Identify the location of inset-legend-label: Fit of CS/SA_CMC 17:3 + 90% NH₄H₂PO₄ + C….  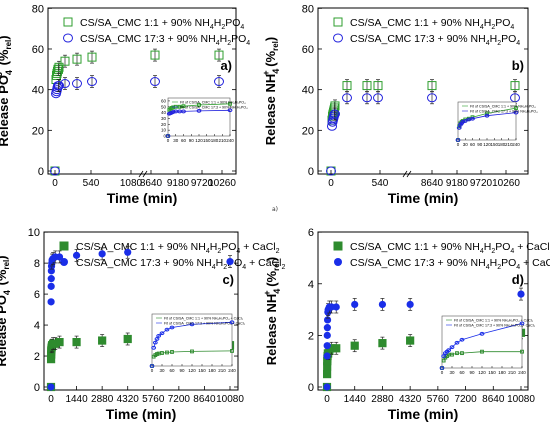
(495, 326).